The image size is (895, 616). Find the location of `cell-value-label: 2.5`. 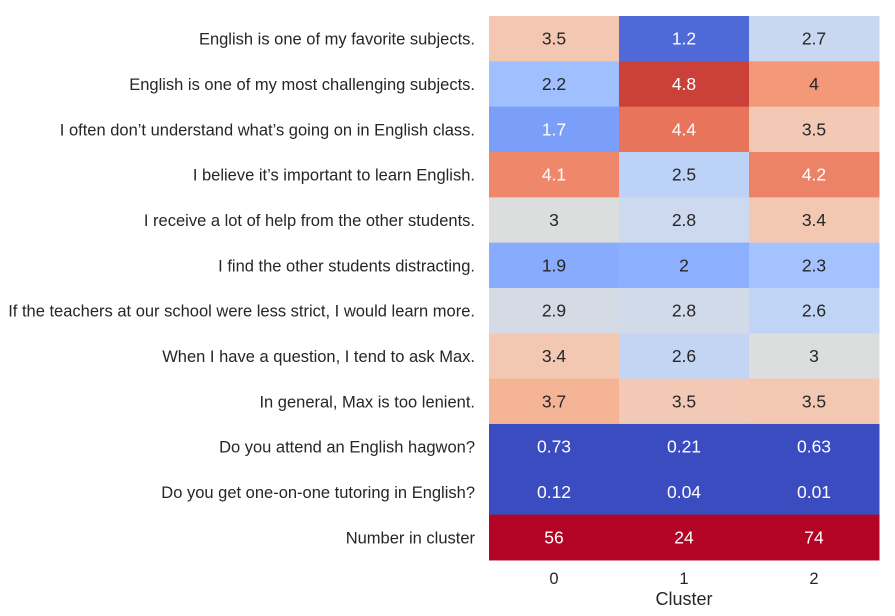

cell-value-label: 2.5 is located at coordinates (684, 175).